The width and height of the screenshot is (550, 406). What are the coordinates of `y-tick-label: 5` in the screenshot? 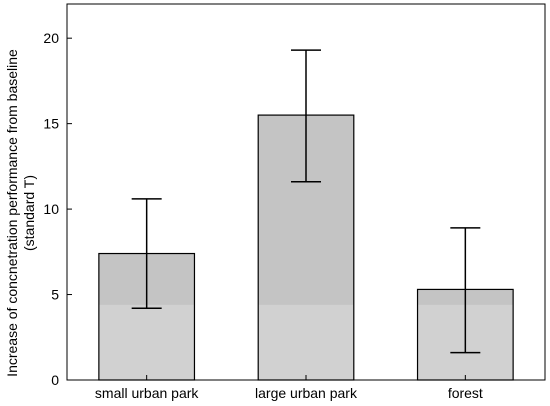 It's located at (55, 295).